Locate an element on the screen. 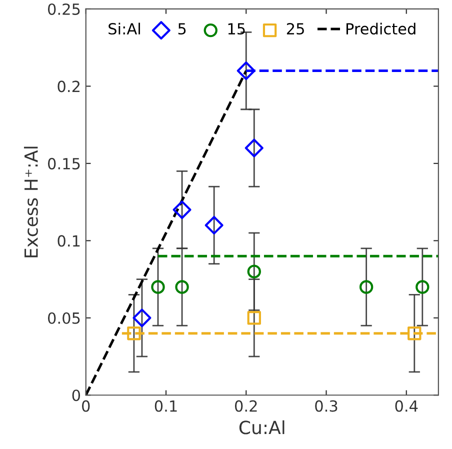 This screenshot has width=452, height=449. x-tick-label: 0.2 is located at coordinates (245, 406).